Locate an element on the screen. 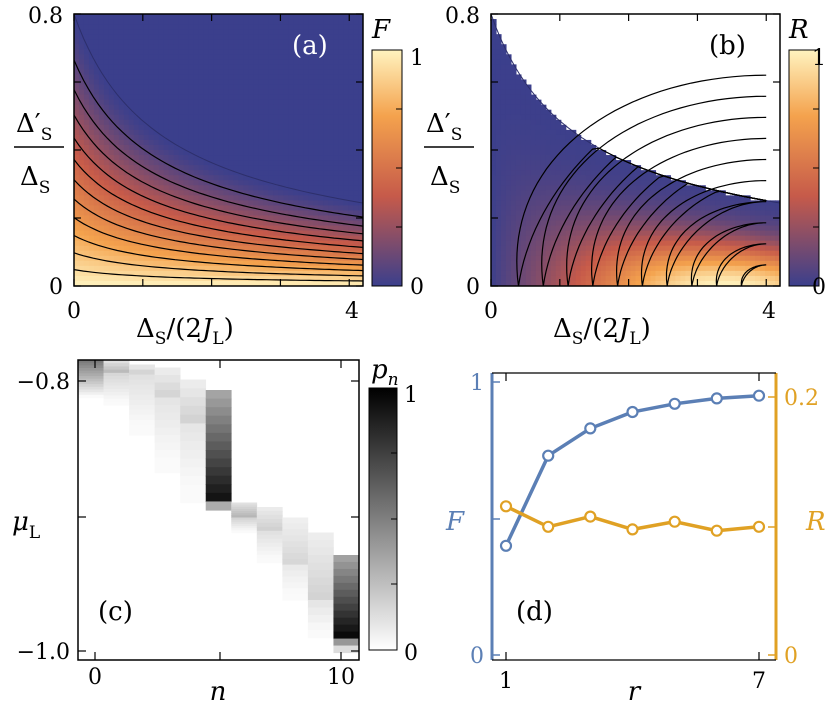 The height and width of the screenshot is (704, 831). left-ticks-d is located at coordinates (496, 518).